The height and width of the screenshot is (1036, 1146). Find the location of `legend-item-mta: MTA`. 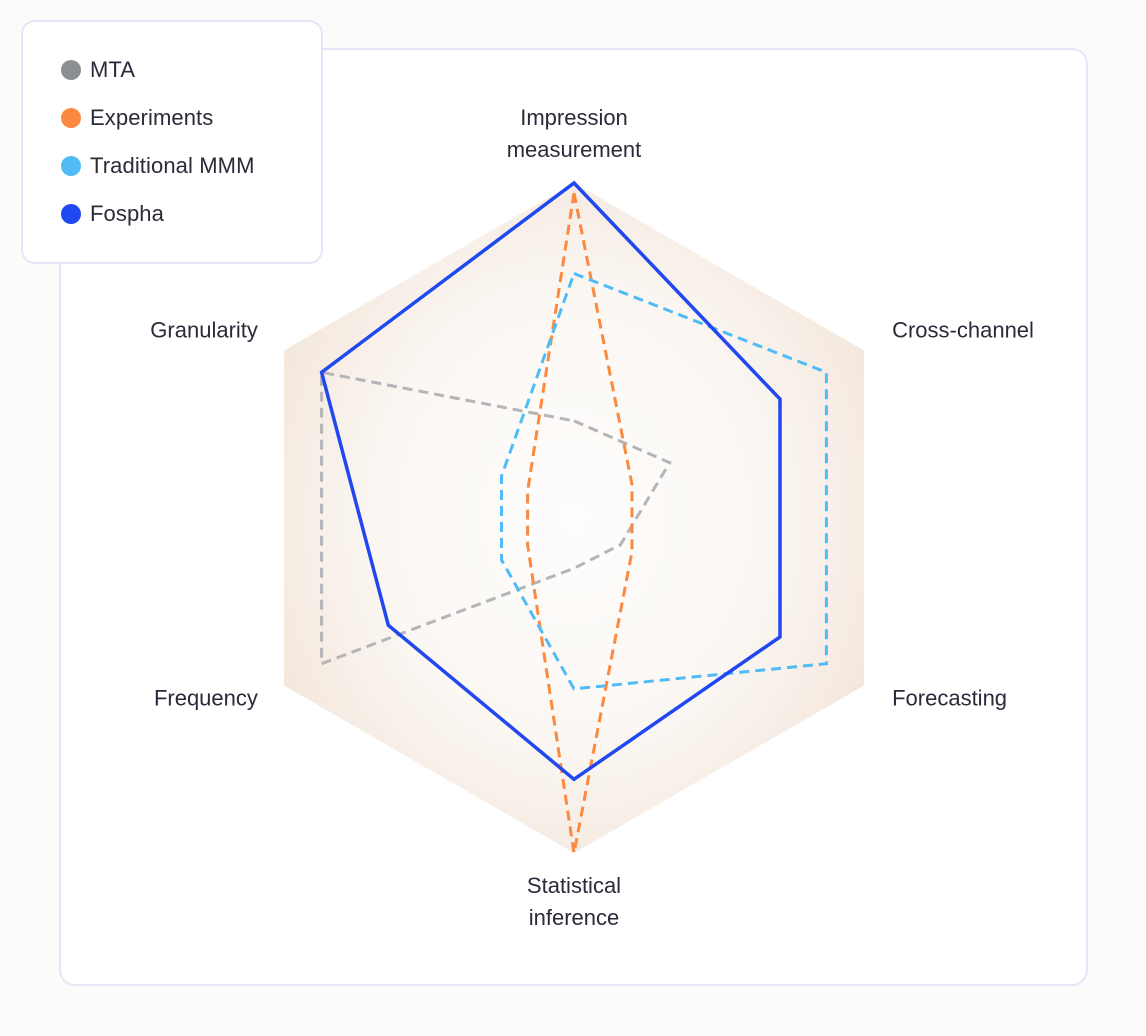

legend-item-mta: MTA is located at coordinates (191, 70).